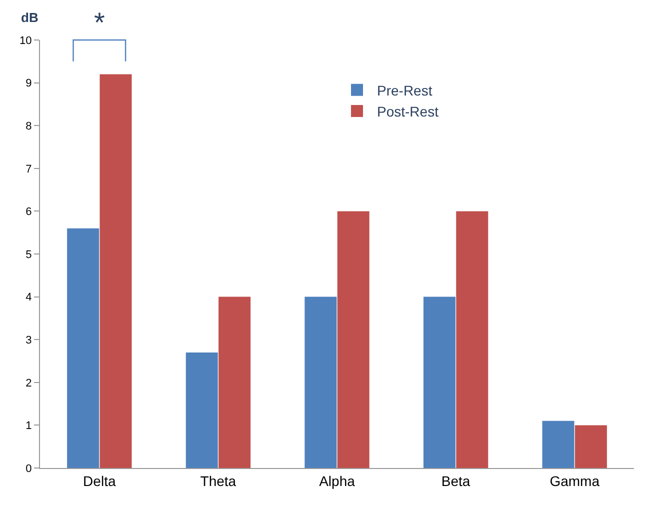 This screenshot has height=508, width=654. I want to click on y-axis-title: dB, so click(29, 17).